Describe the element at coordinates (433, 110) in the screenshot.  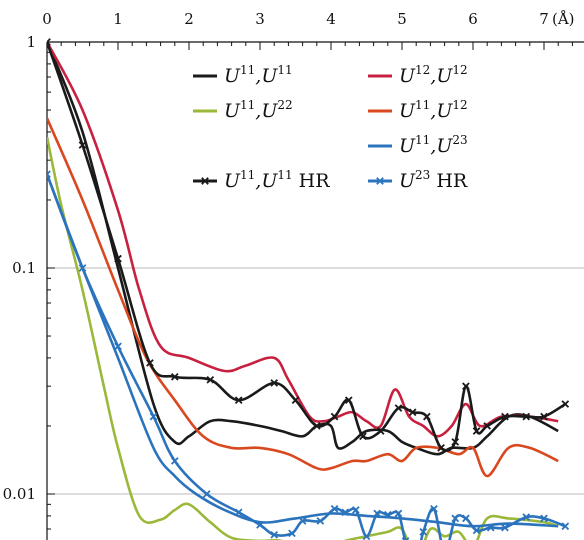
I see `legend-label-3: U11,U12` at that location.